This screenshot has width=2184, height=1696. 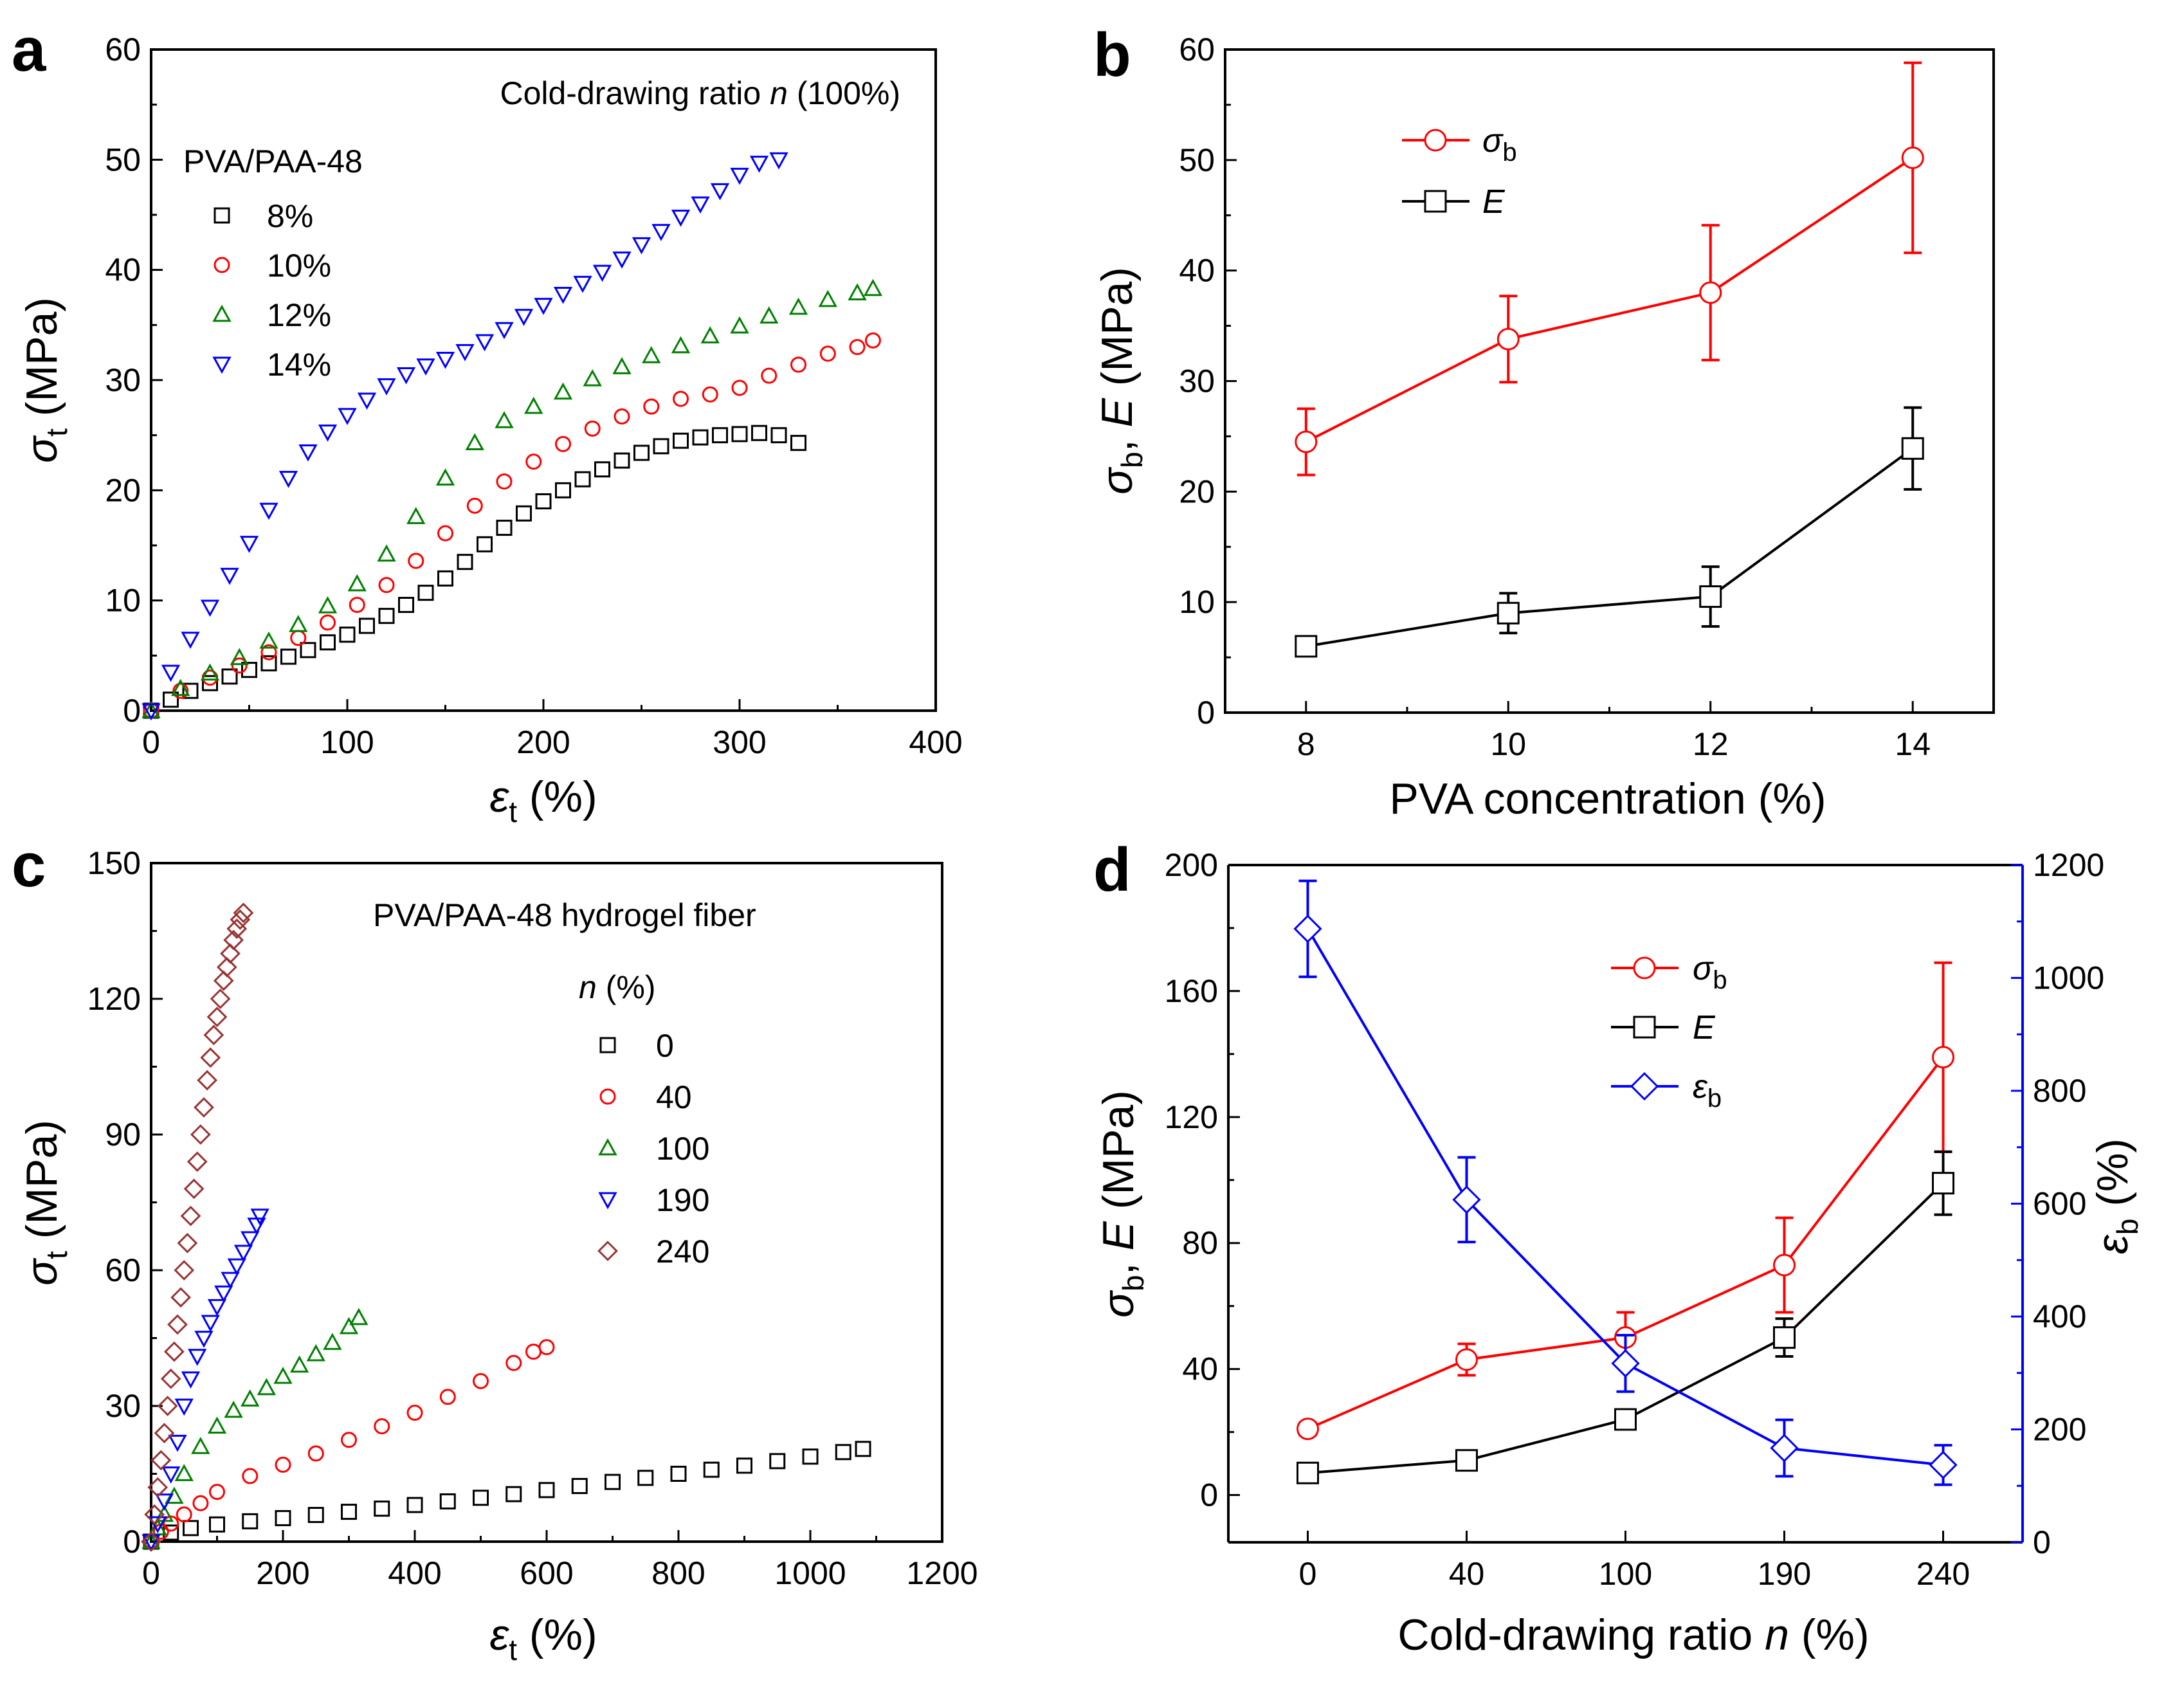 I want to click on text-span: ,, so click(x=1118, y=1262).